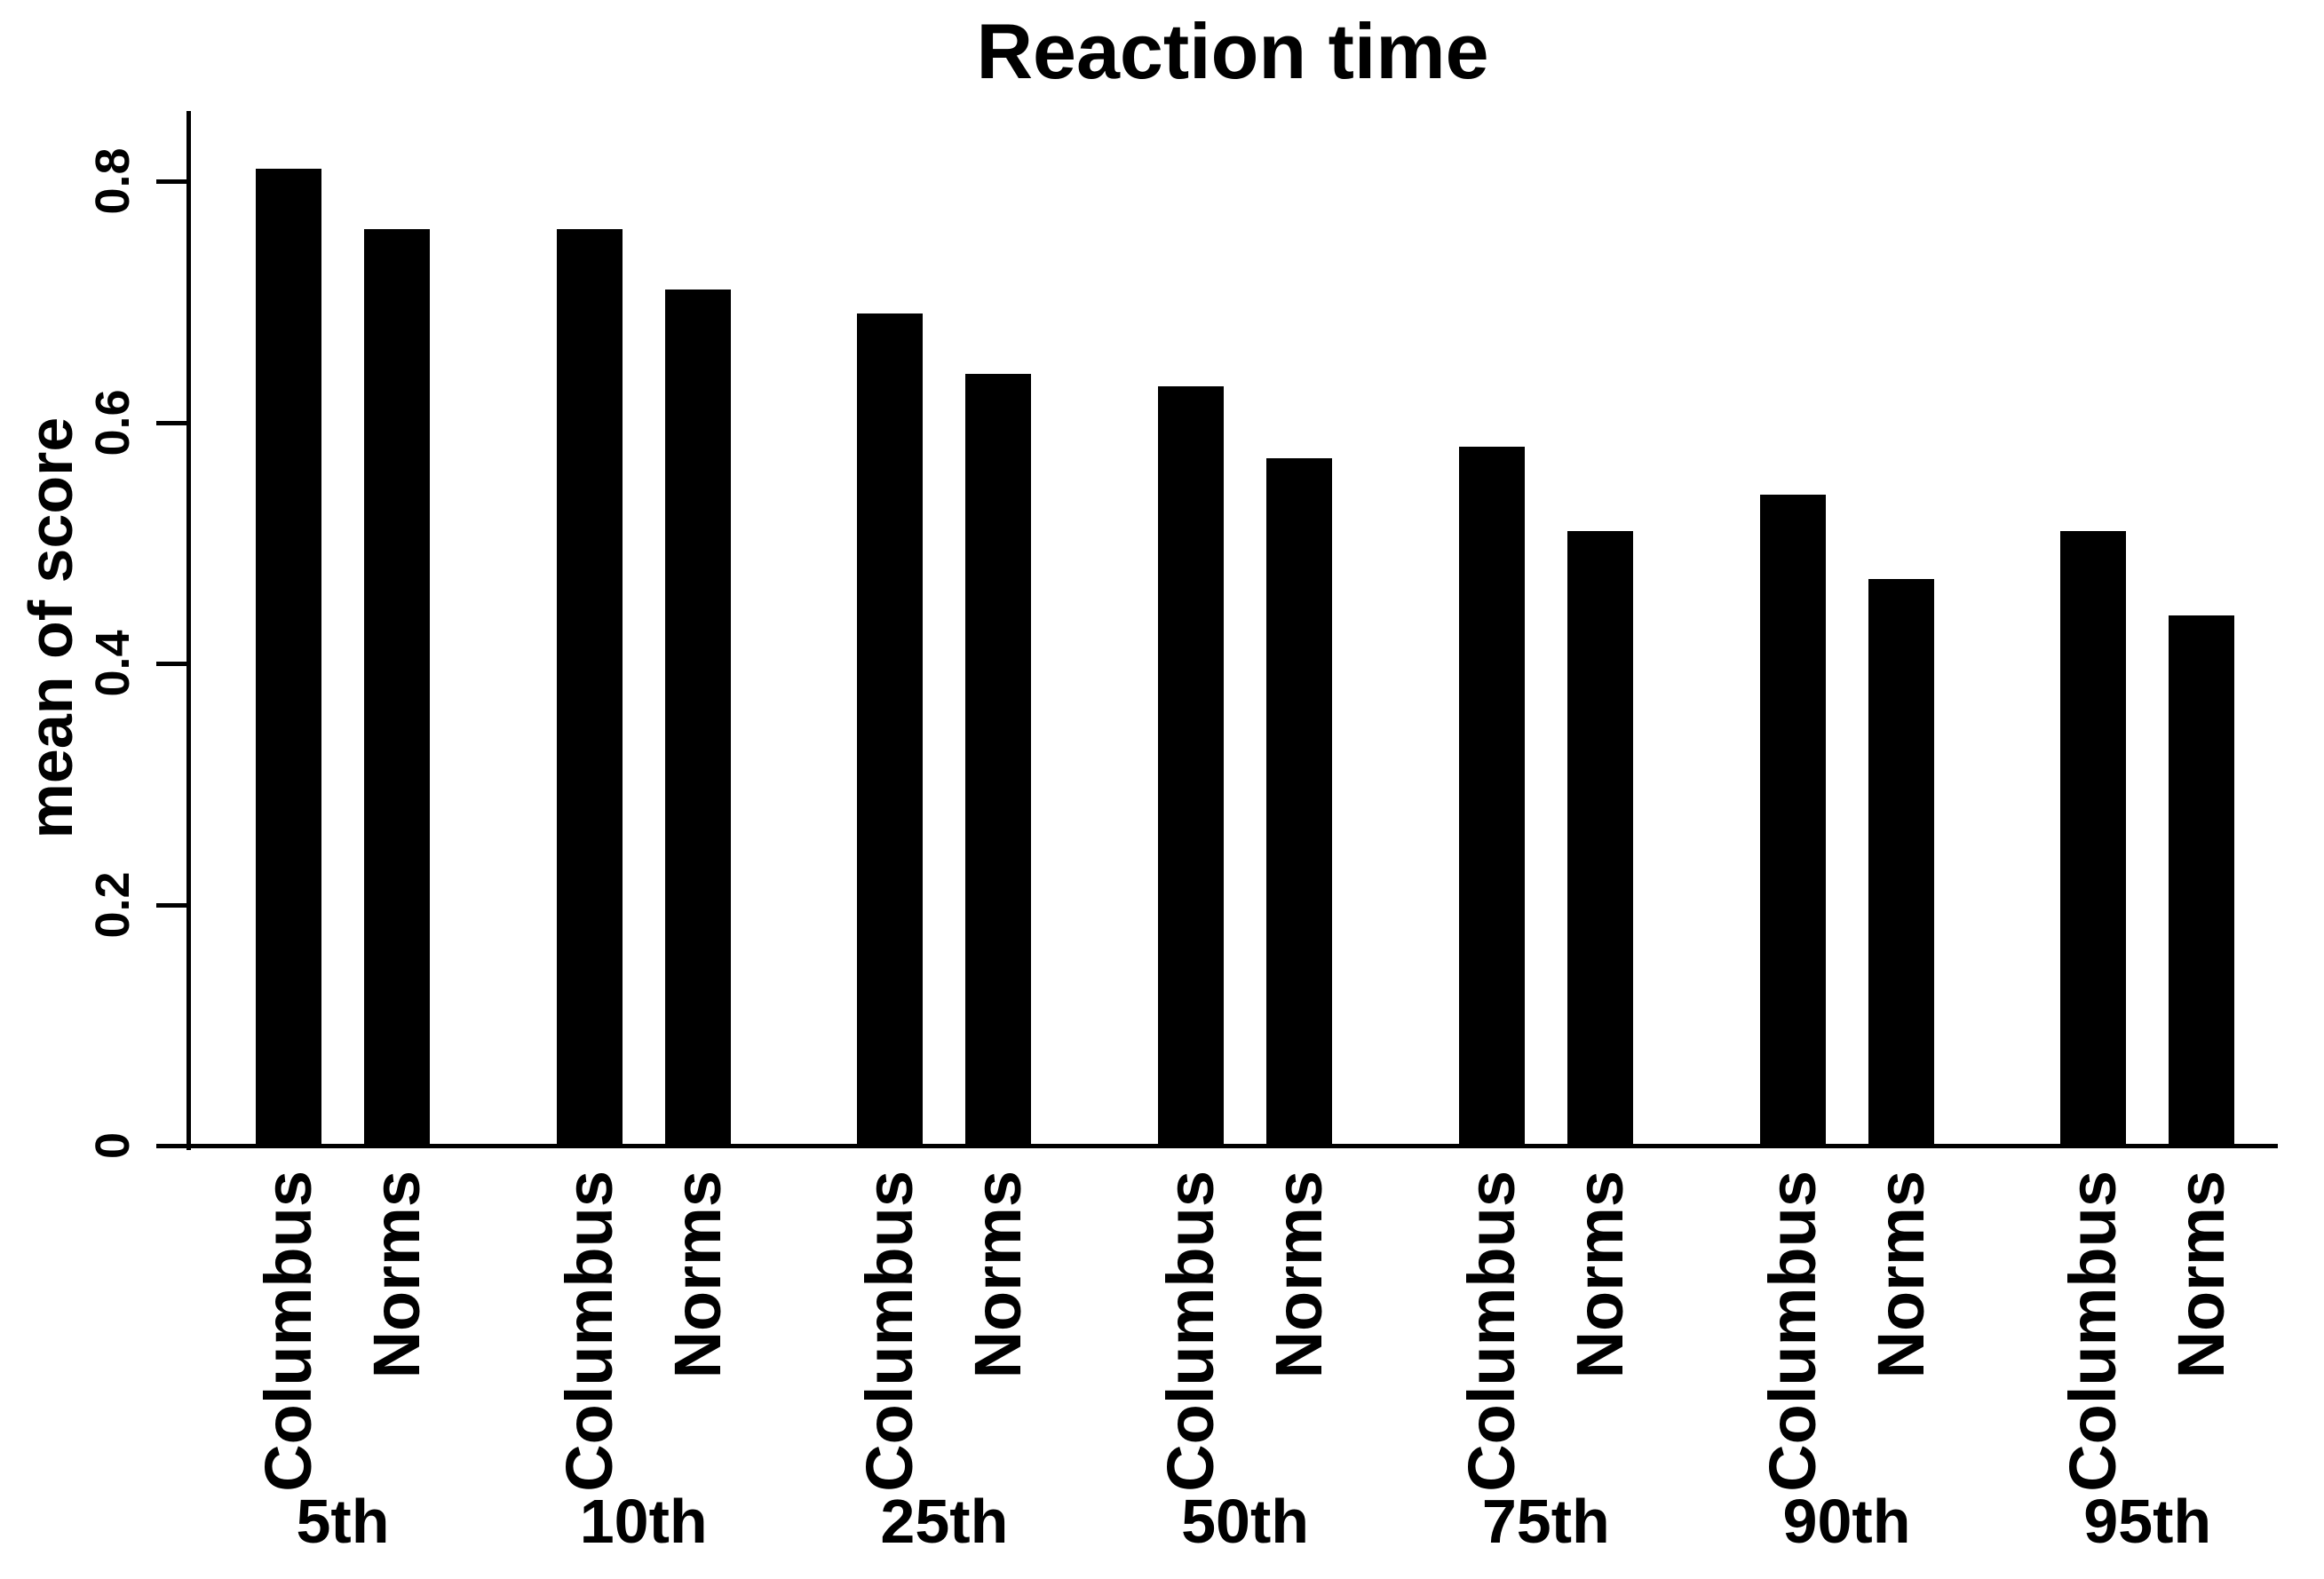  What do you see at coordinates (945, 1522) in the screenshot?
I see `category-label: 25th` at bounding box center [945, 1522].